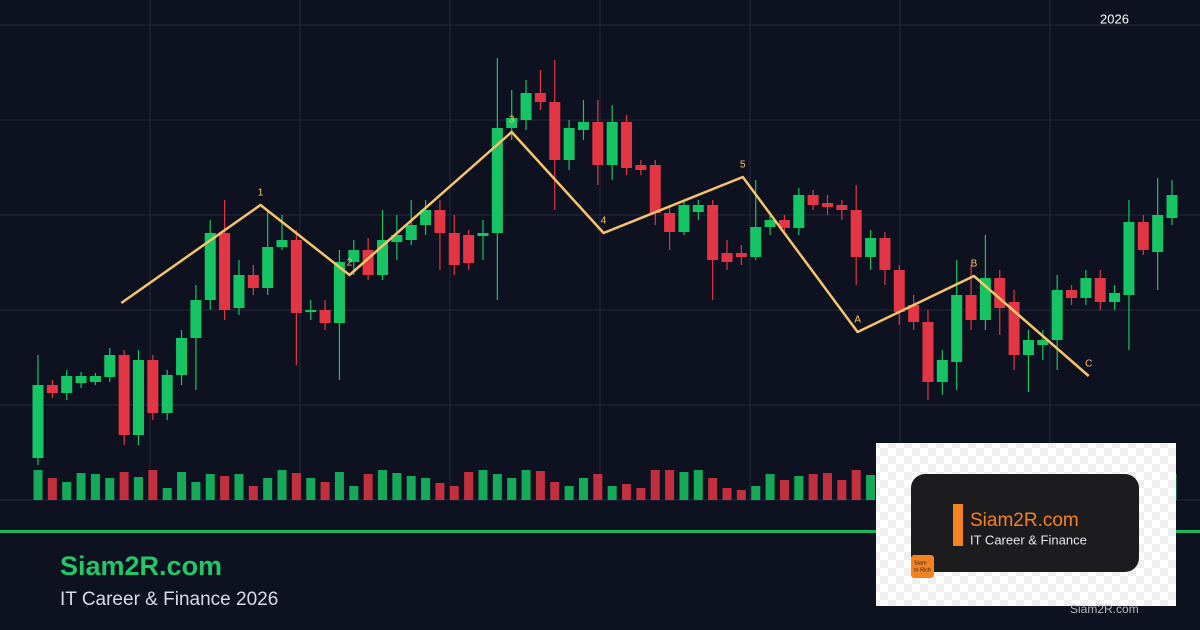 This screenshot has height=630, width=1200. Describe the element at coordinates (743, 165) in the screenshot. I see `wave-label: 5` at that location.